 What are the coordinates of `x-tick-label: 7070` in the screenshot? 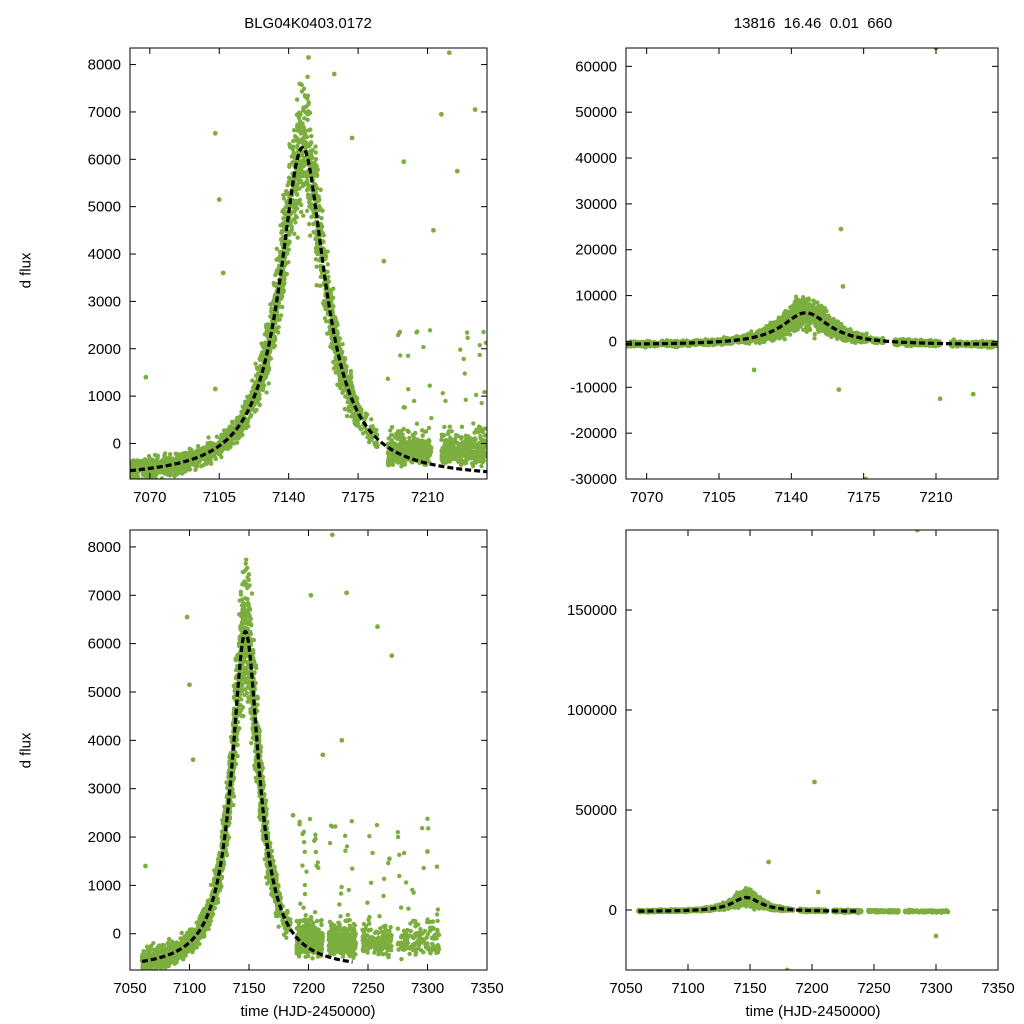 It's located at (149, 497).